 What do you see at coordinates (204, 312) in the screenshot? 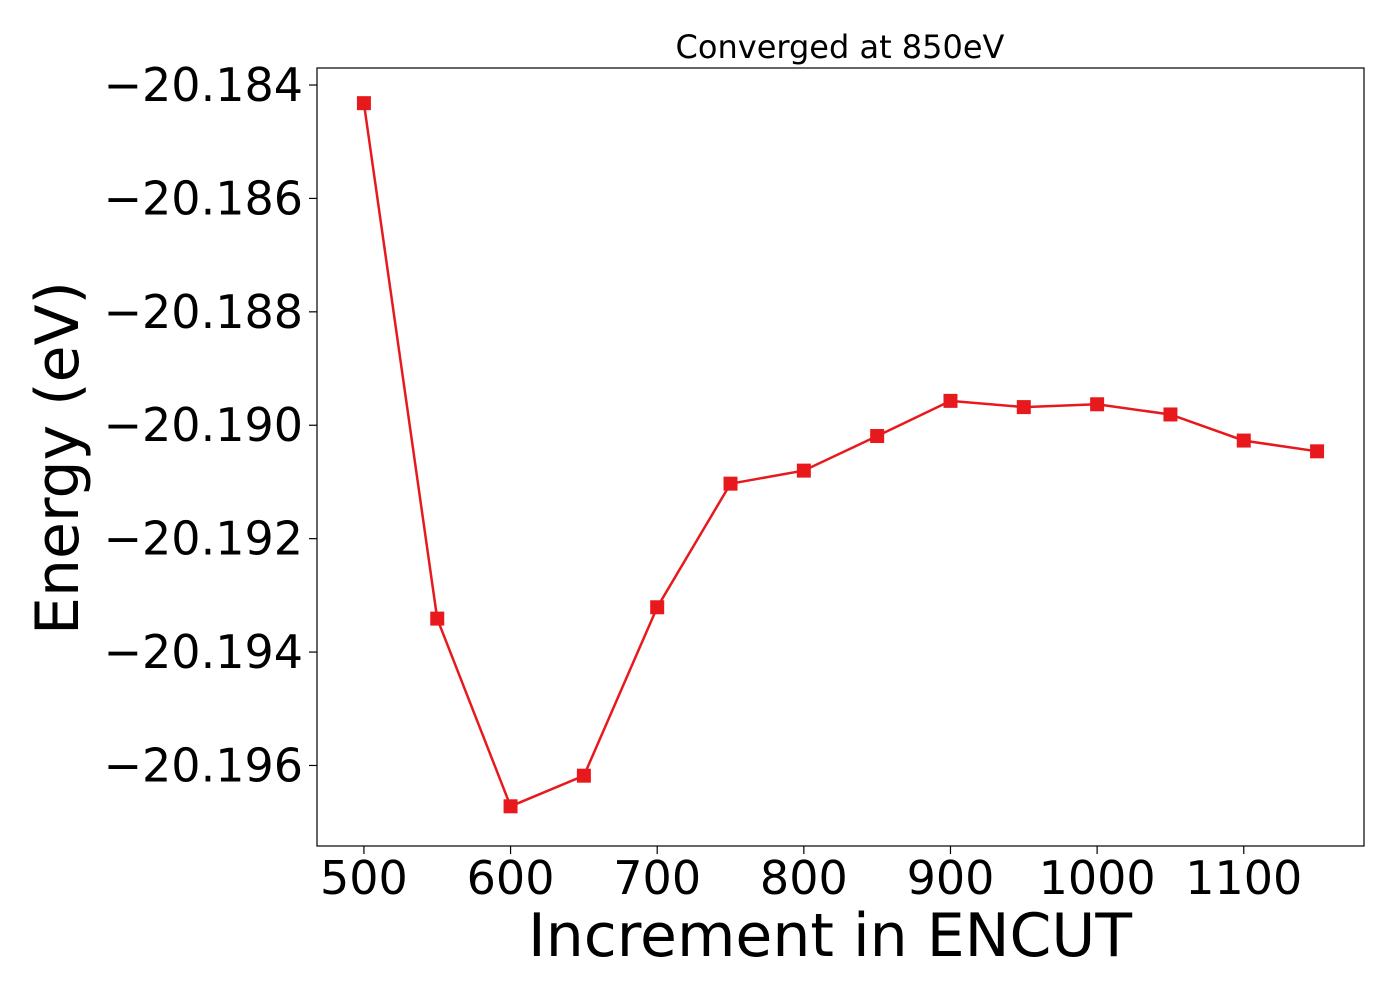
I see `y-tick-label: −20.188` at bounding box center [204, 312].